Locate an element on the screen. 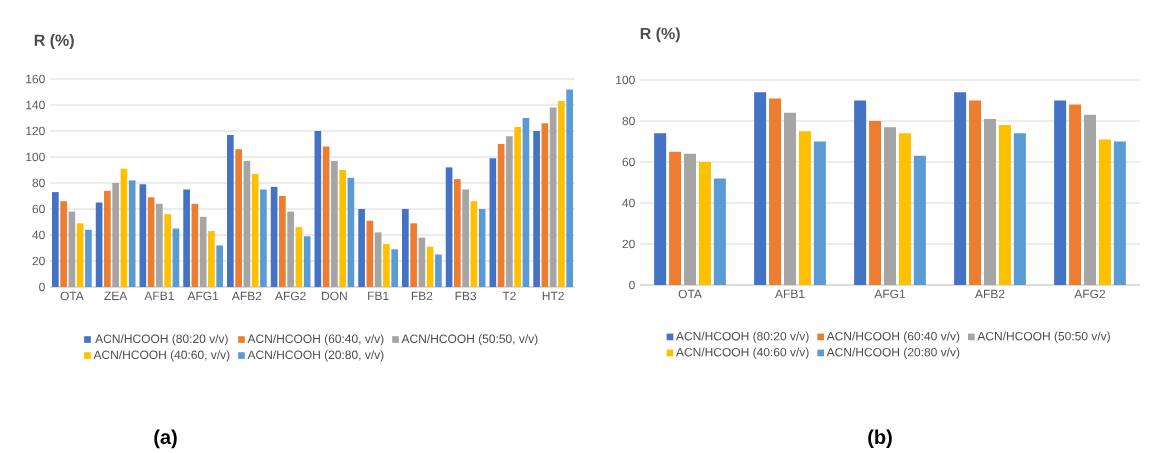  legend-label: ACN/HCOOH (20:80, v/v) is located at coordinates (315, 356).